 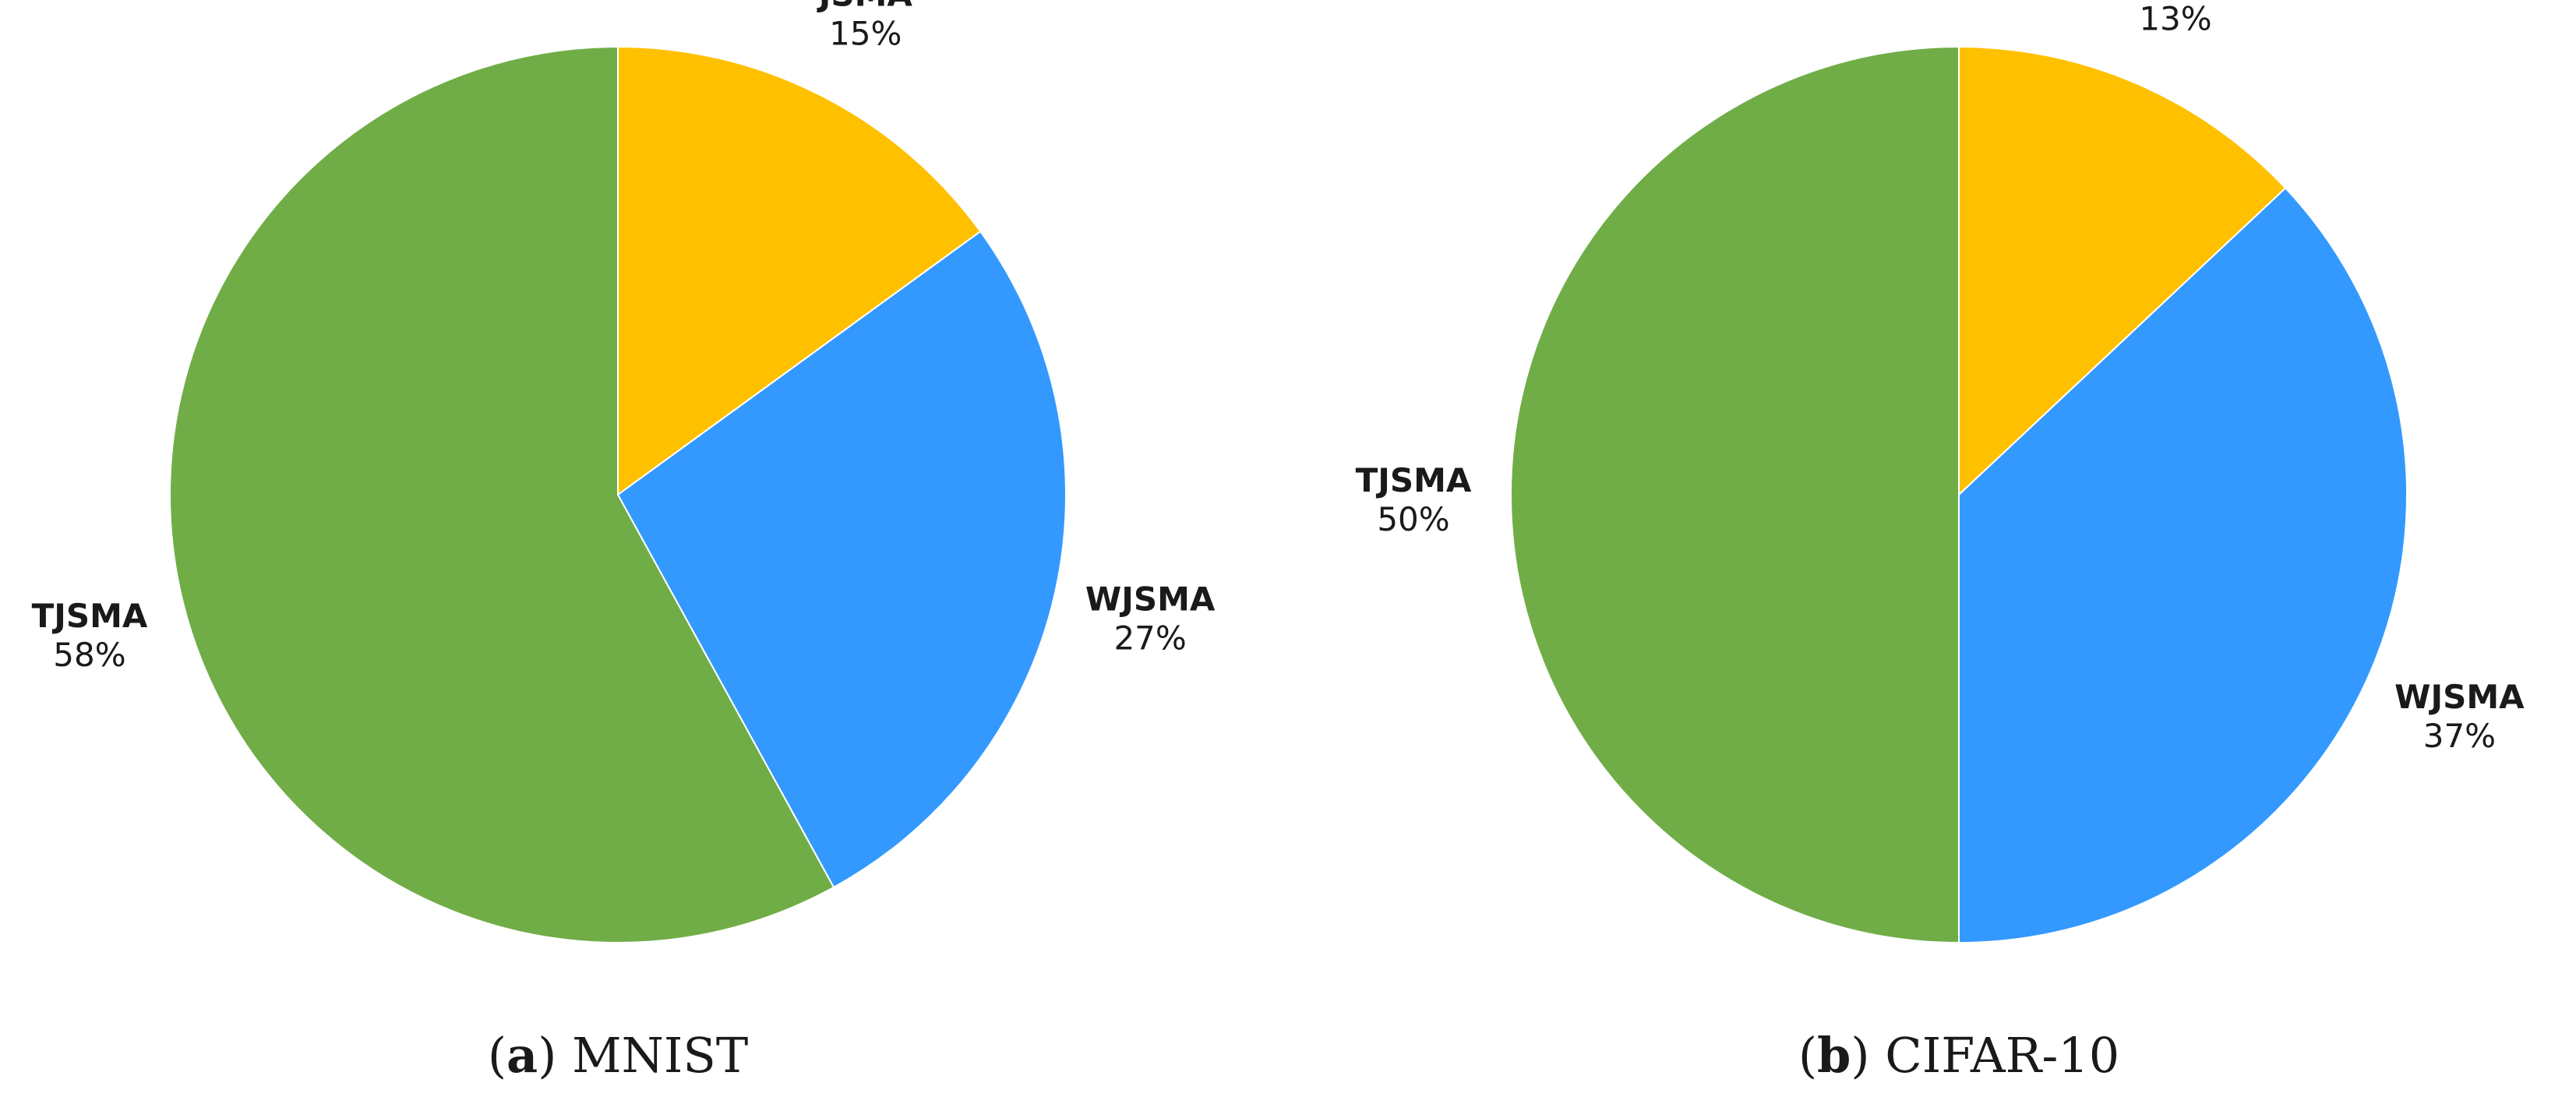 What do you see at coordinates (2002, 1056) in the screenshot?
I see `caption-text: CIFAR-10` at bounding box center [2002, 1056].